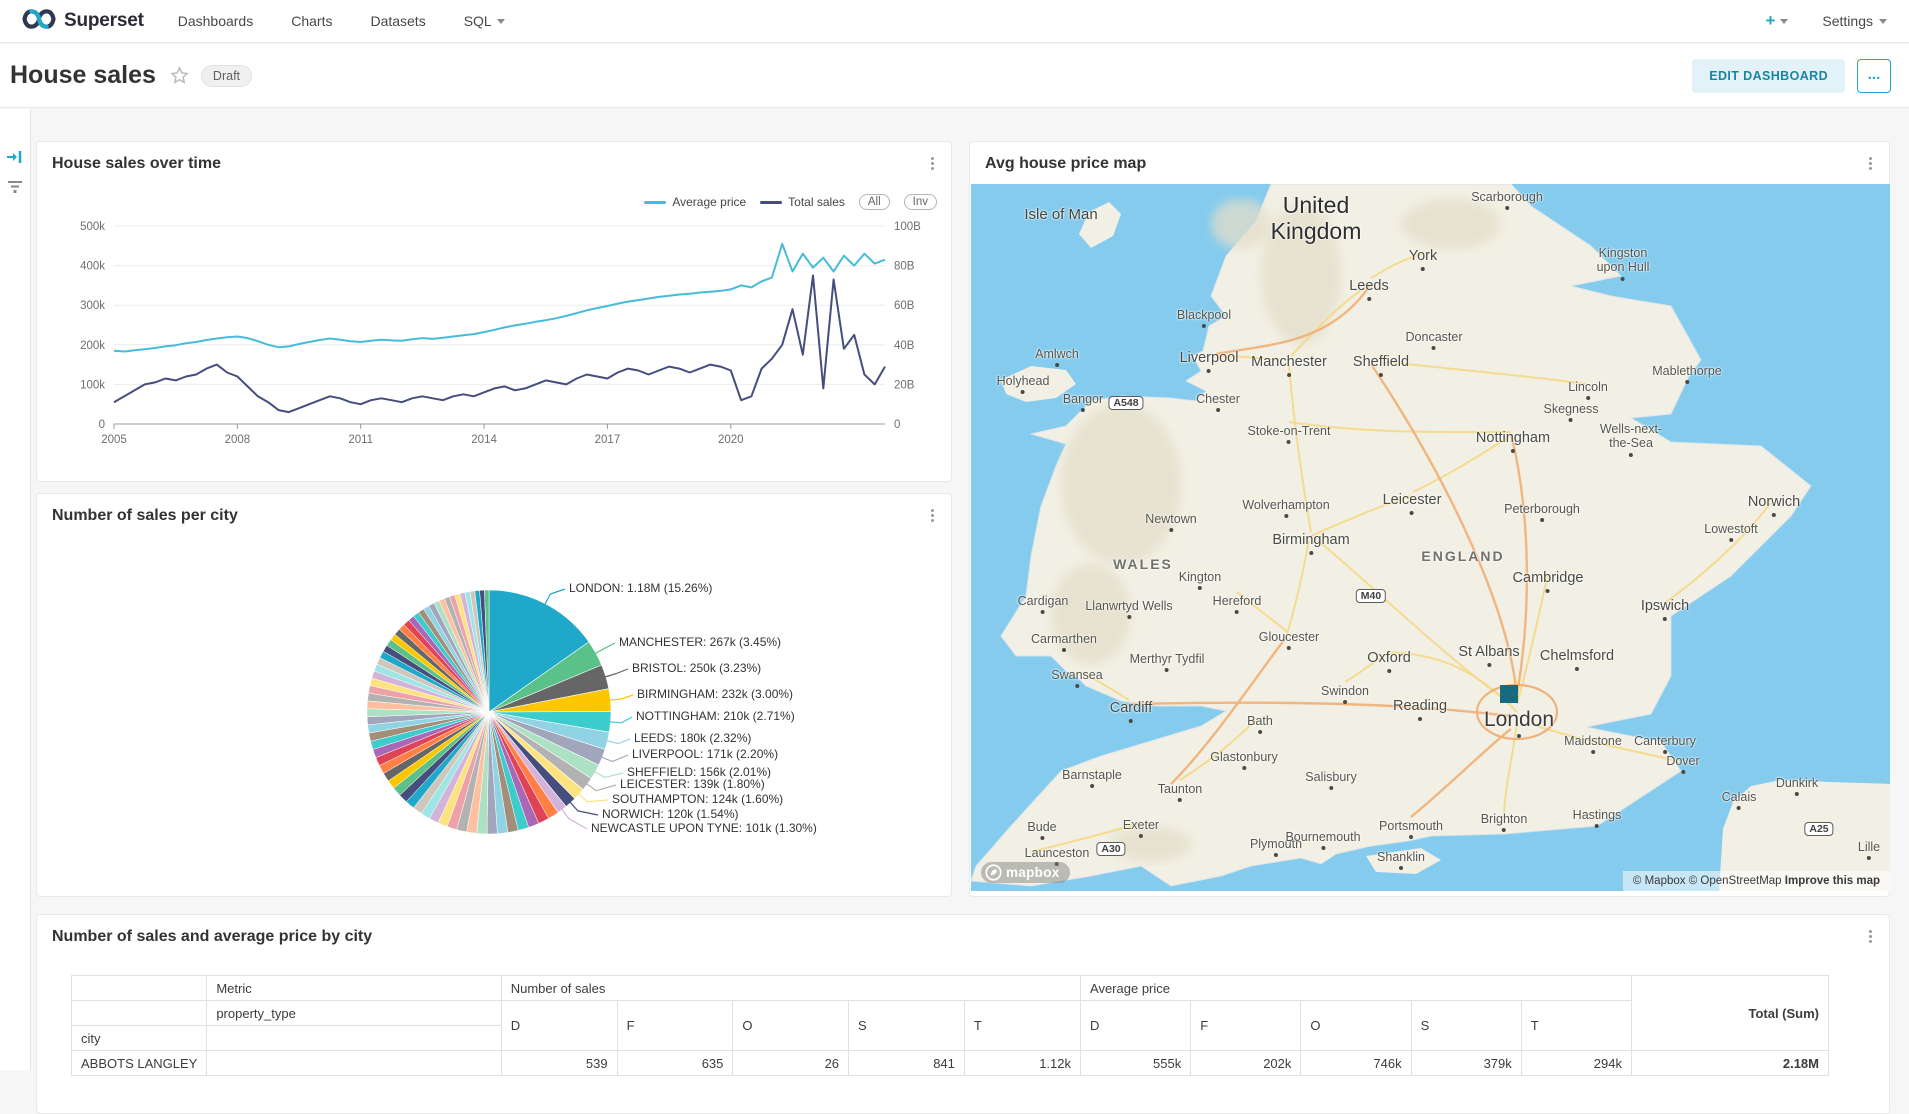 The image size is (1909, 1114). Describe the element at coordinates (1057, 354) in the screenshot. I see `map-label-amlwch: Amlwch` at that location.